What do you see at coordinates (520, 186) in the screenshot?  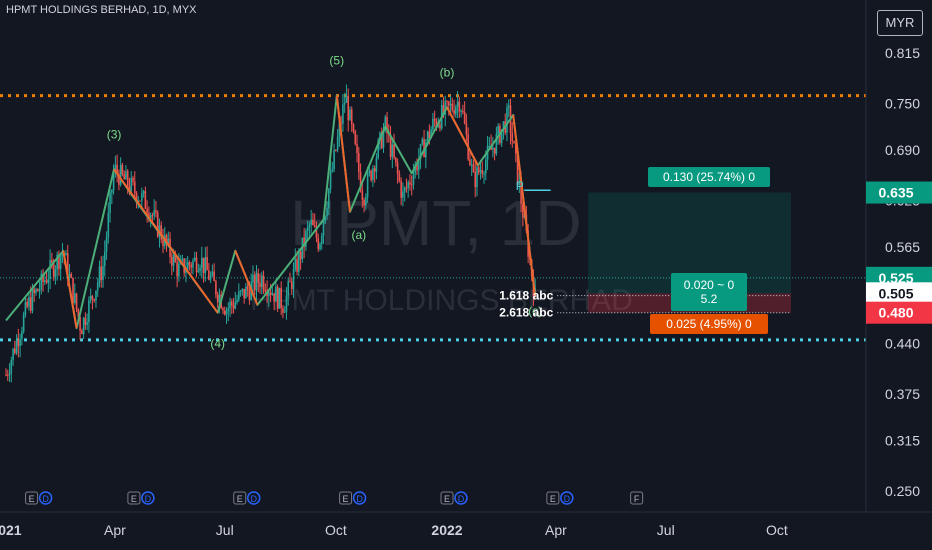 I see `wave-label-6: P` at bounding box center [520, 186].